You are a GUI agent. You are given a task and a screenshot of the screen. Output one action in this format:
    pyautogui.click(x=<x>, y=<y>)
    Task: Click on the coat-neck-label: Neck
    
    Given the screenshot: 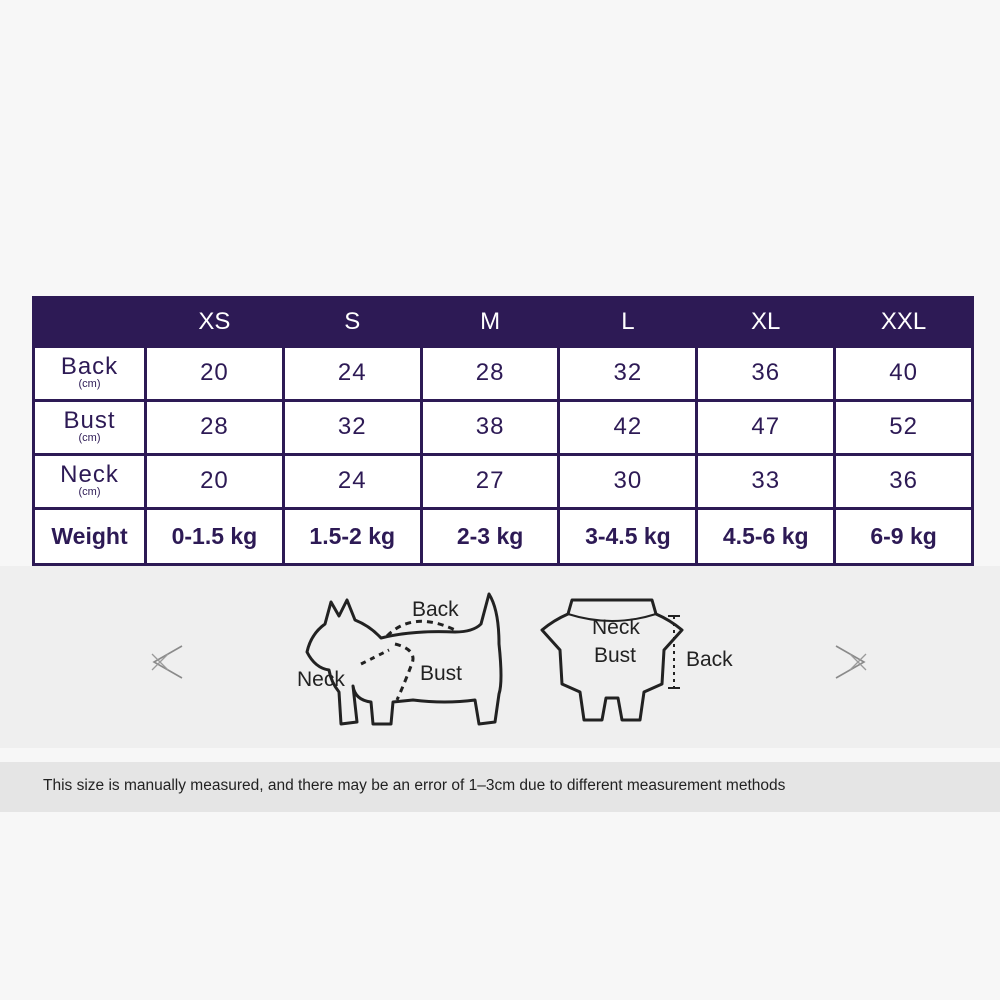 What is the action you would take?
    pyautogui.click(x=616, y=627)
    